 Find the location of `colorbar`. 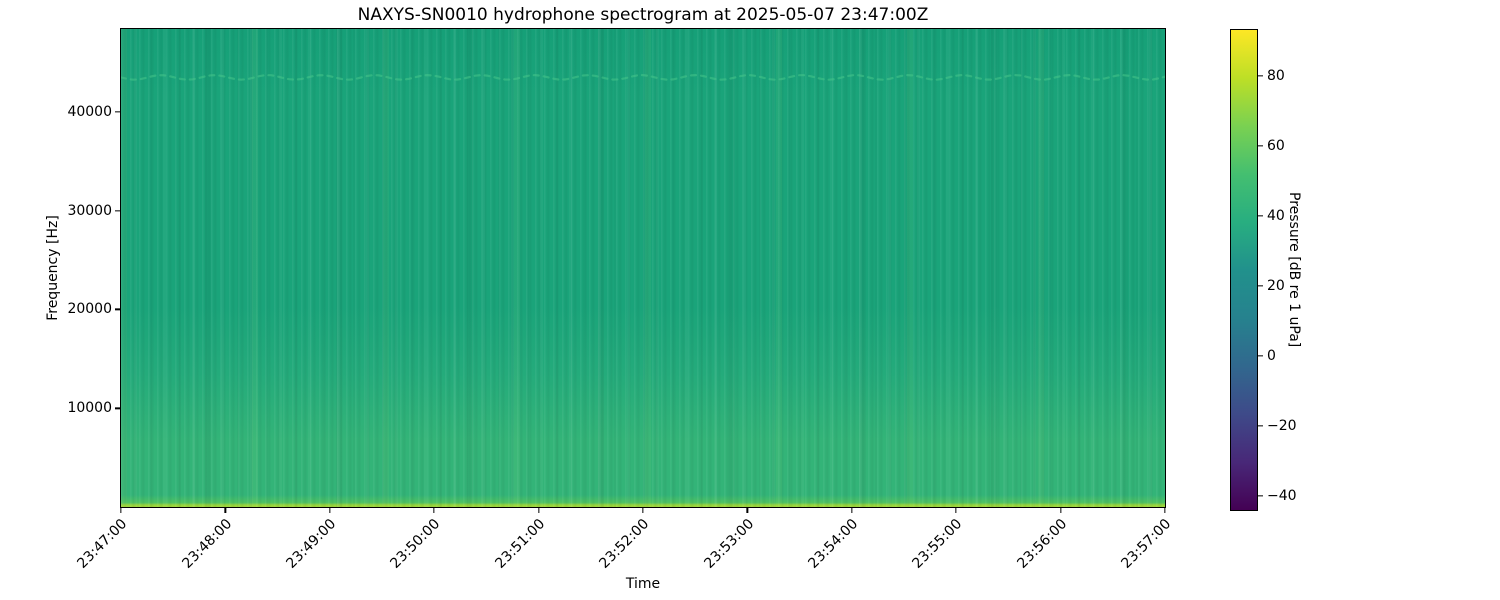

colorbar is located at coordinates (1244, 270).